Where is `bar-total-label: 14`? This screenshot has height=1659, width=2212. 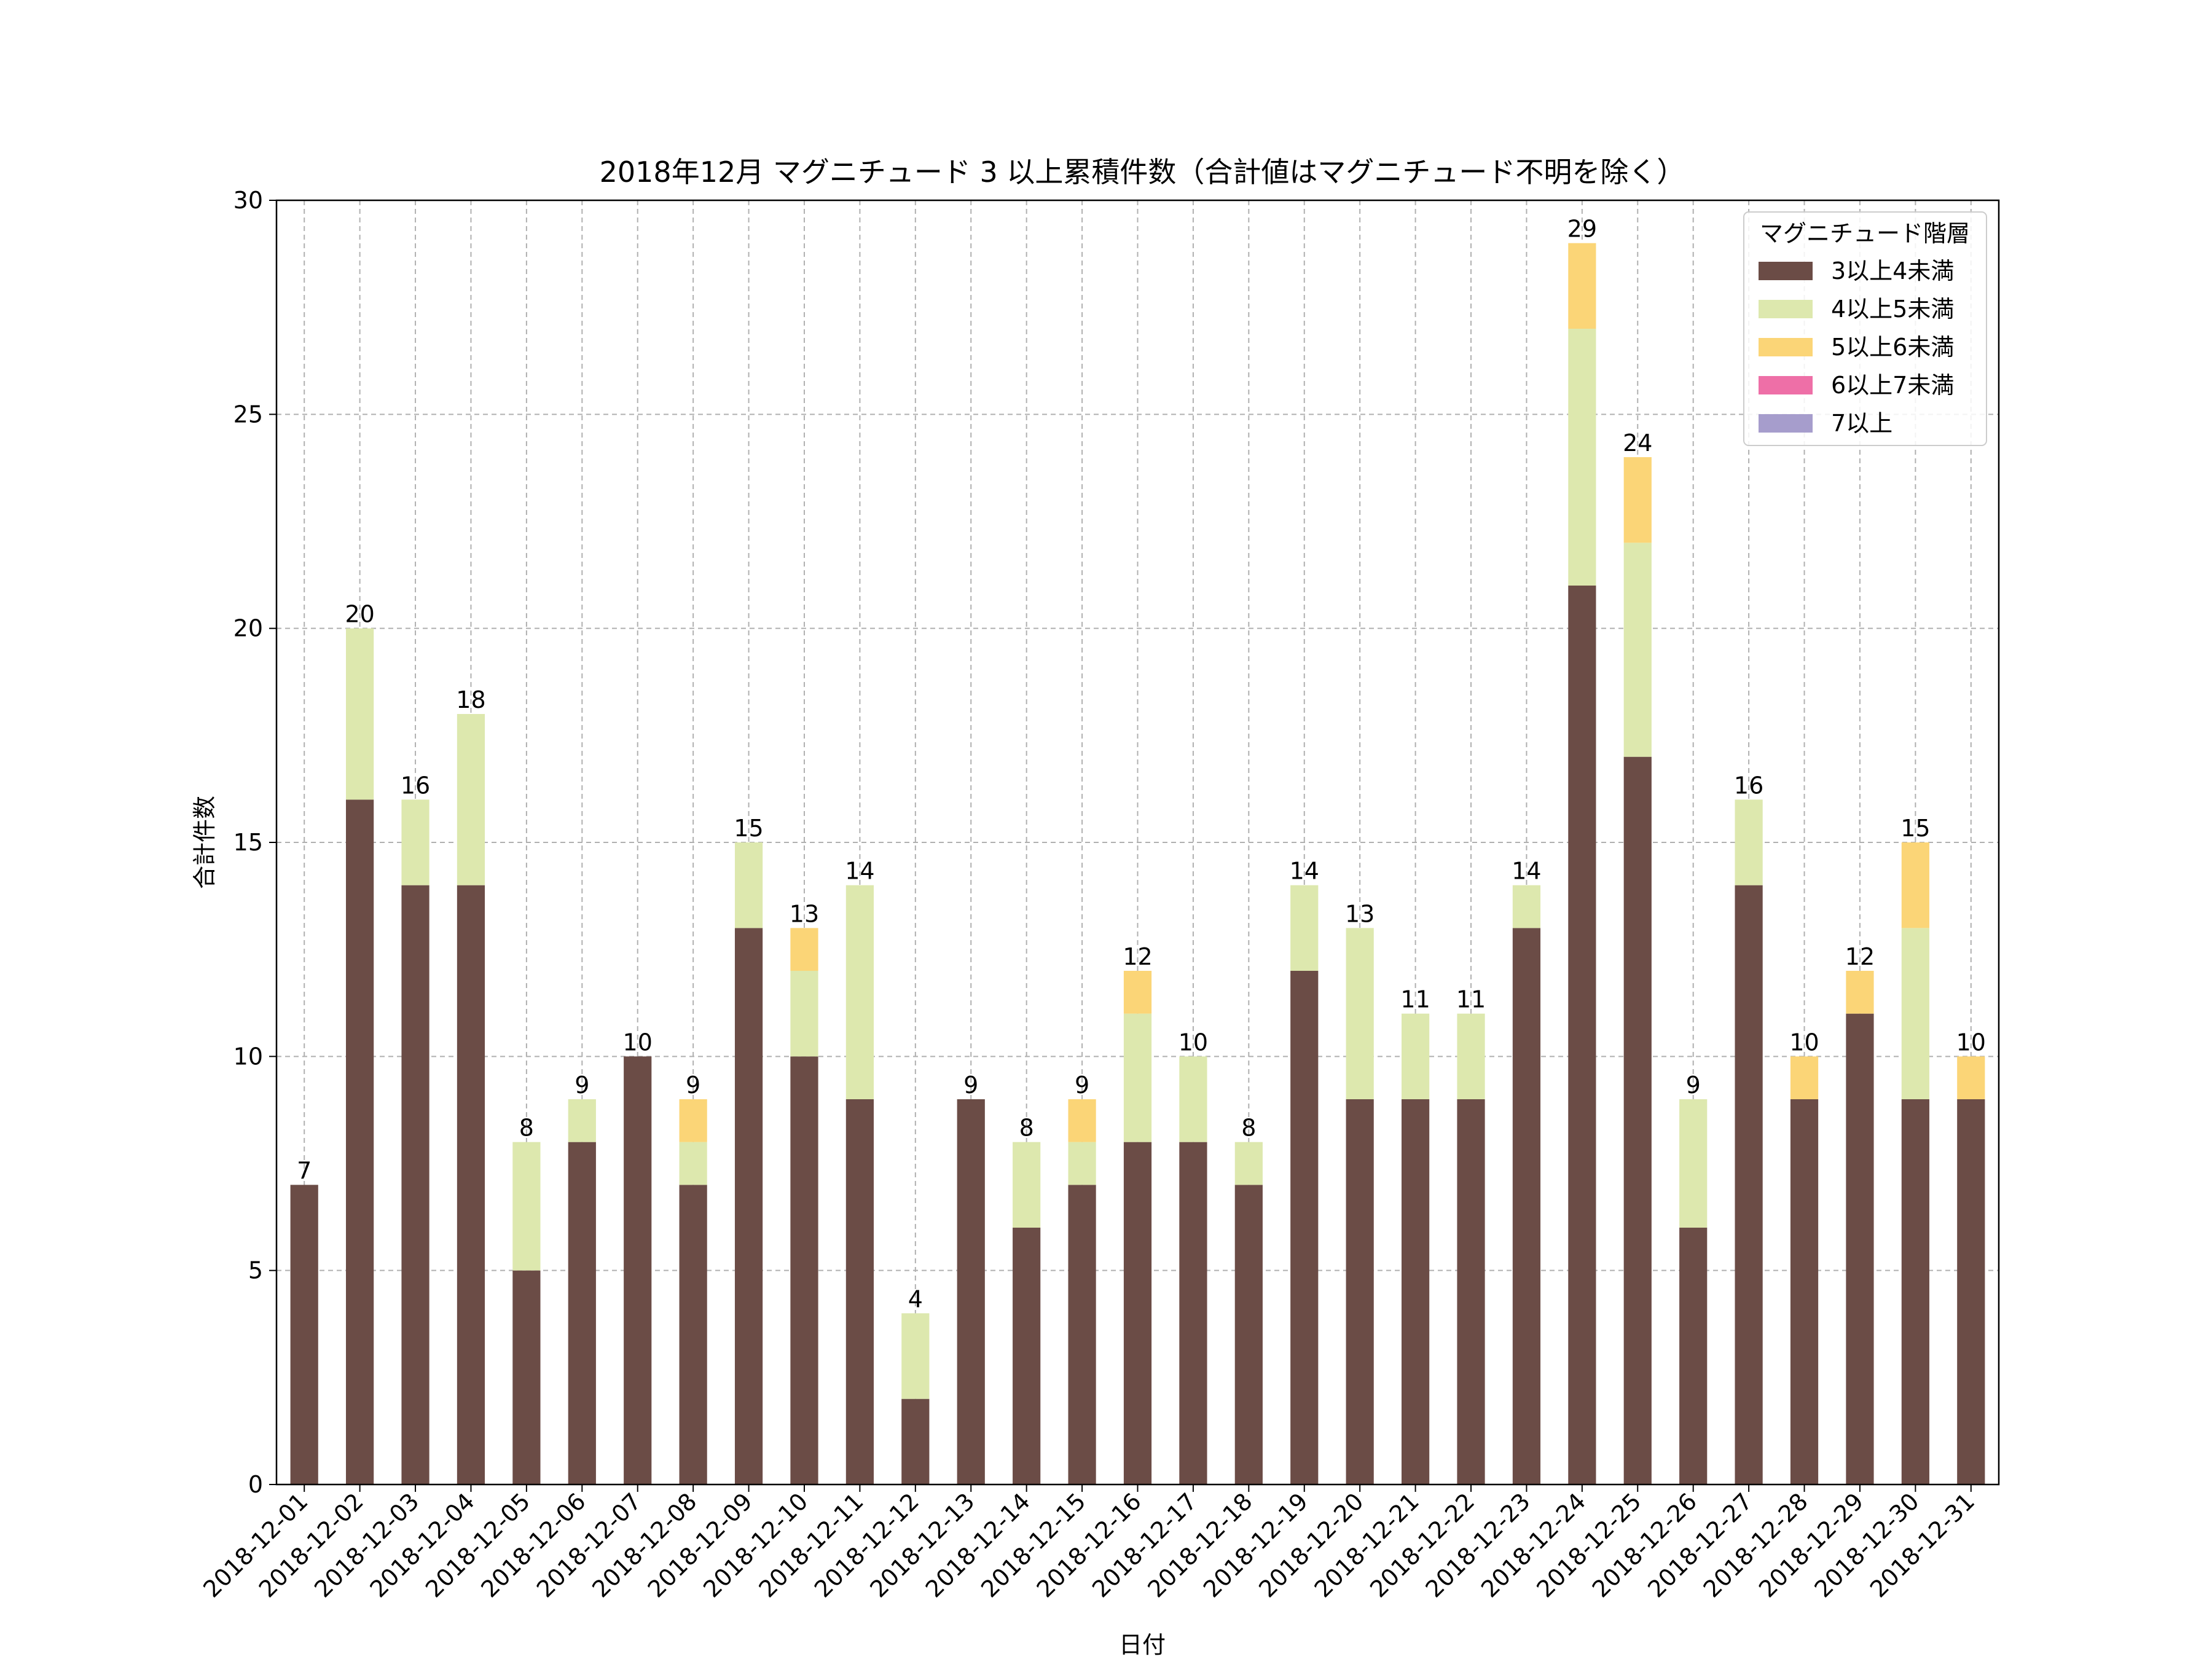
bar-total-label: 14 is located at coordinates (1526, 871).